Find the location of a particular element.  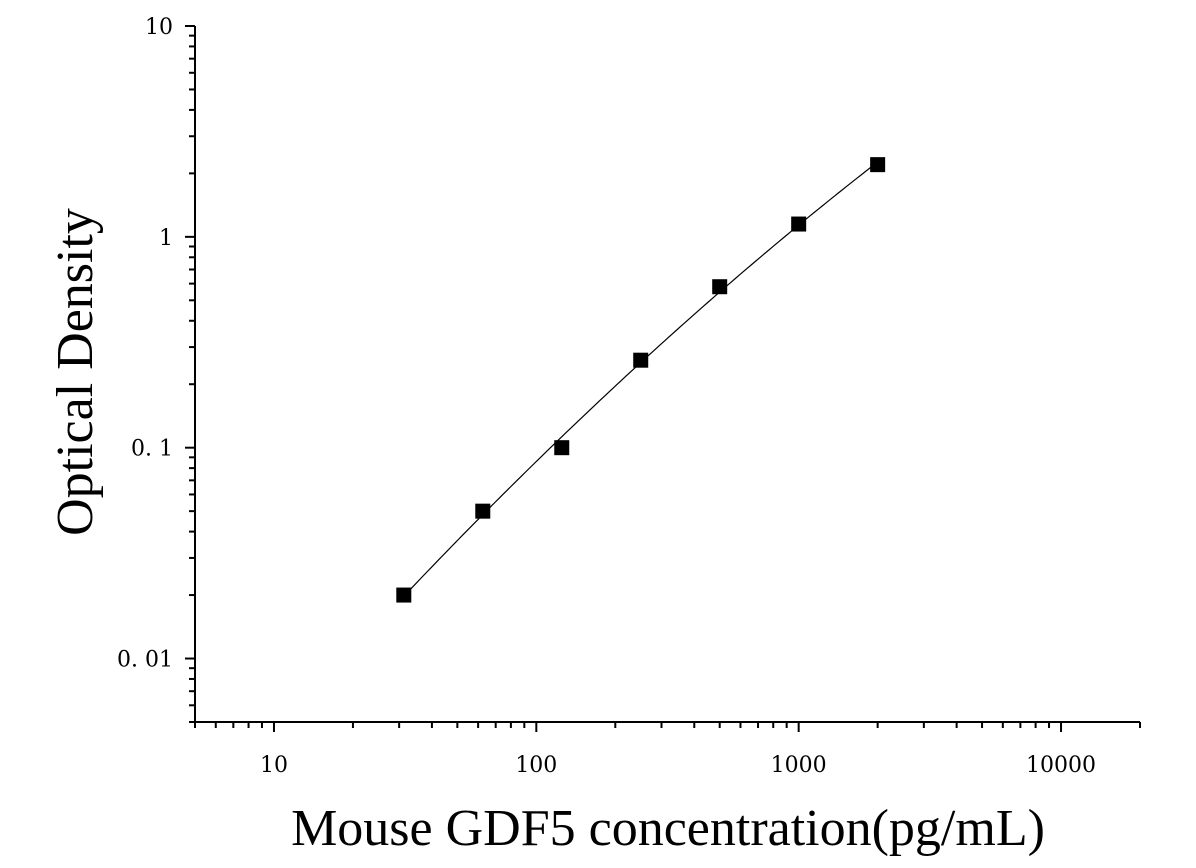

y-tick-label: 10 is located at coordinates (159, 27).